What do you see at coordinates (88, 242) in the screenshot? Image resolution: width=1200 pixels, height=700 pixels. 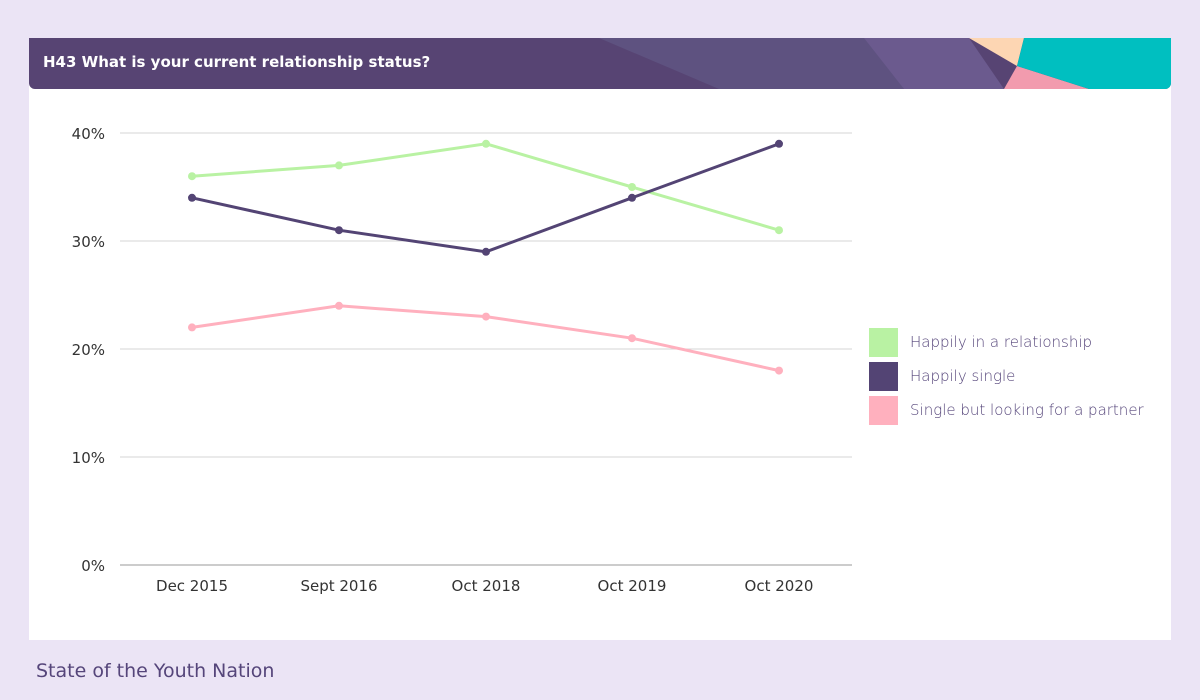 I see `y-tick-label: 30%` at bounding box center [88, 242].